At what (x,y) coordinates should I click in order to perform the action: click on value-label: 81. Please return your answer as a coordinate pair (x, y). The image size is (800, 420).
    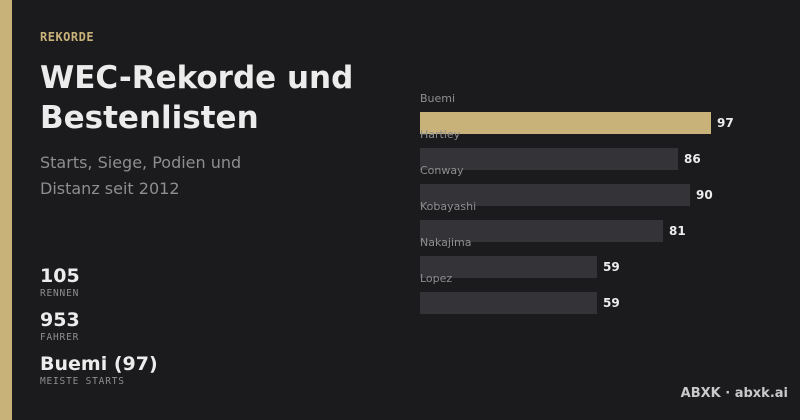
    Looking at the image, I should click on (677, 231).